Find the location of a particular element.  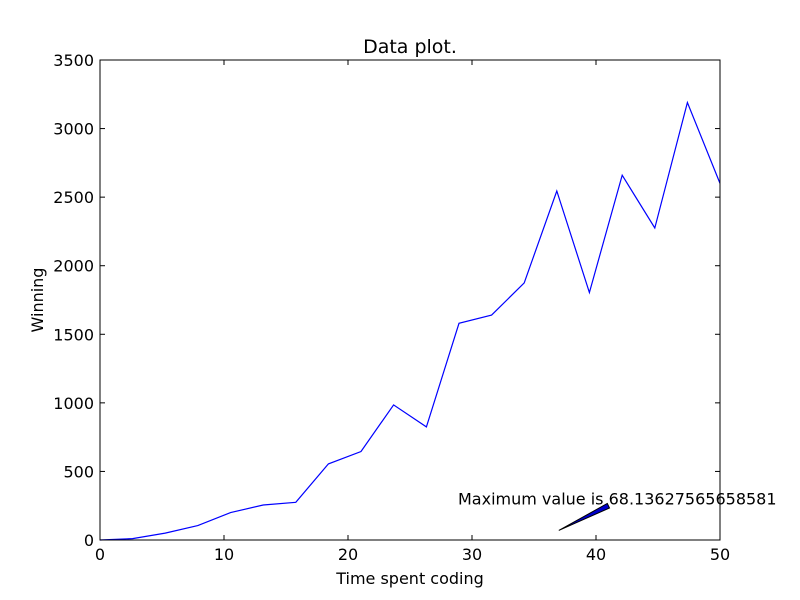

y-axis-label: Winning is located at coordinates (37, 300).